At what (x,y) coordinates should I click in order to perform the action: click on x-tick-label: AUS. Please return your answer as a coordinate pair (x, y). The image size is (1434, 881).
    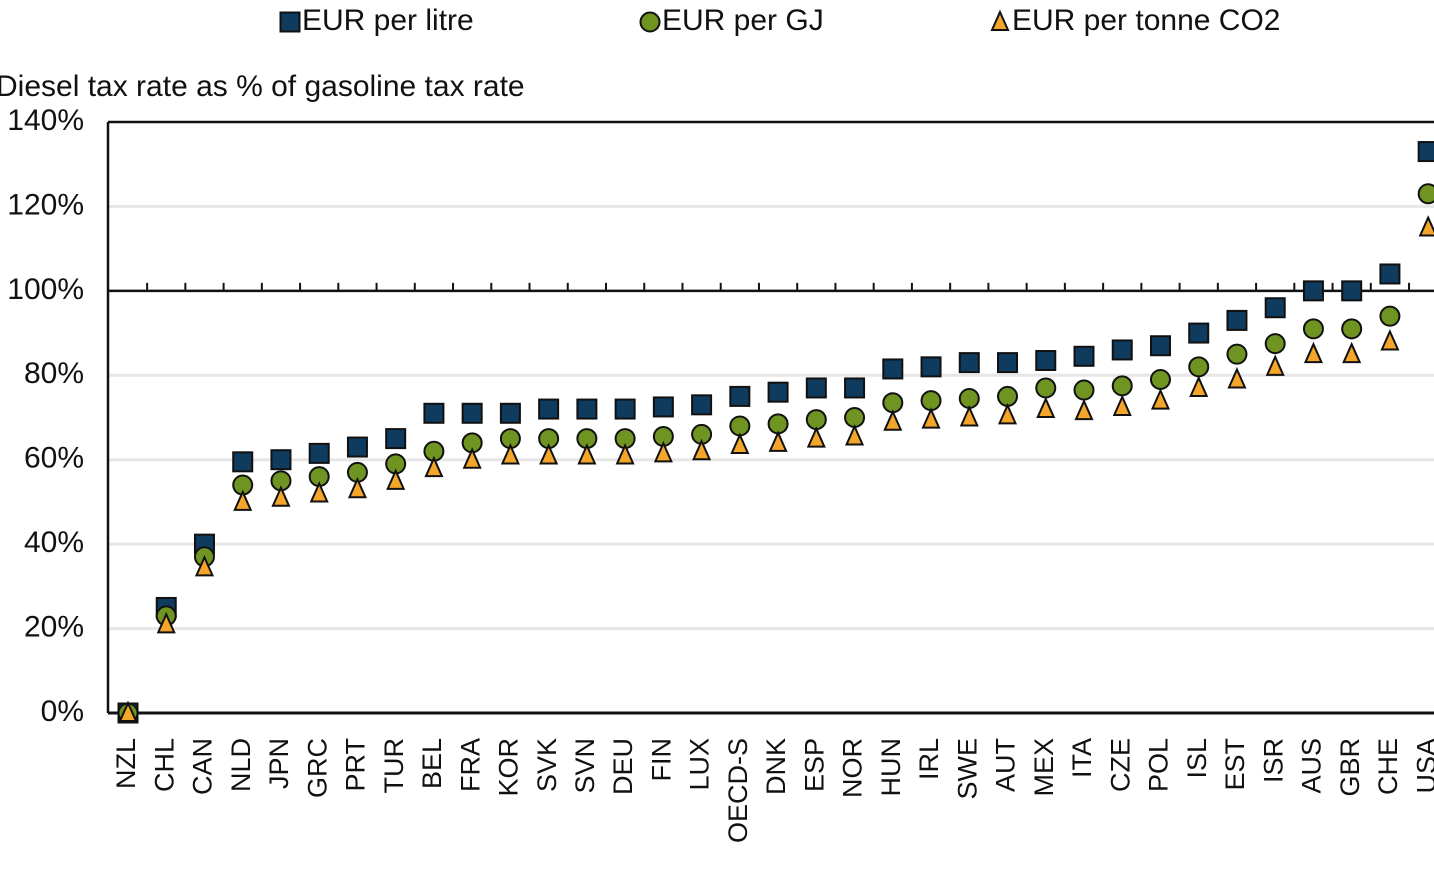
    Looking at the image, I should click on (1312, 766).